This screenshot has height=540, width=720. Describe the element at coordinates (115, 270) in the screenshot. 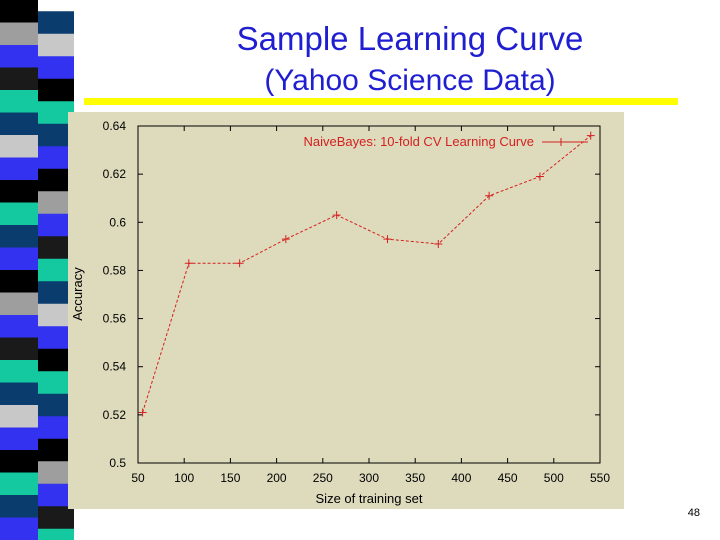

I see `y-tick-label: 0.58` at that location.